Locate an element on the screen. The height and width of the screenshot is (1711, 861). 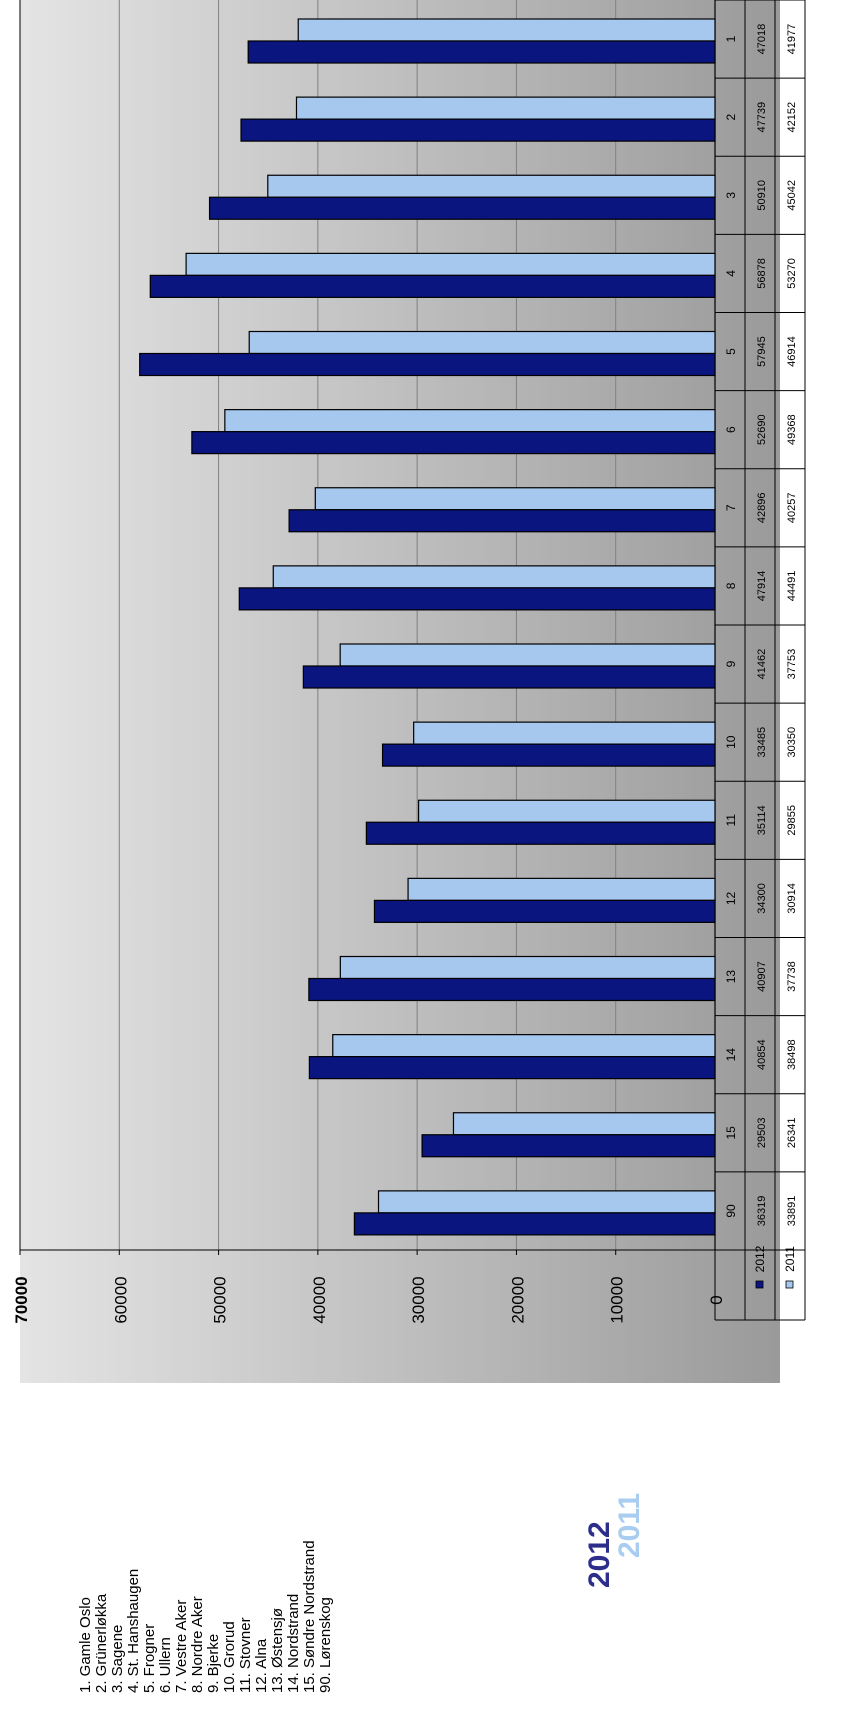
data-label-2011: 45042 is located at coordinates (792, 195).